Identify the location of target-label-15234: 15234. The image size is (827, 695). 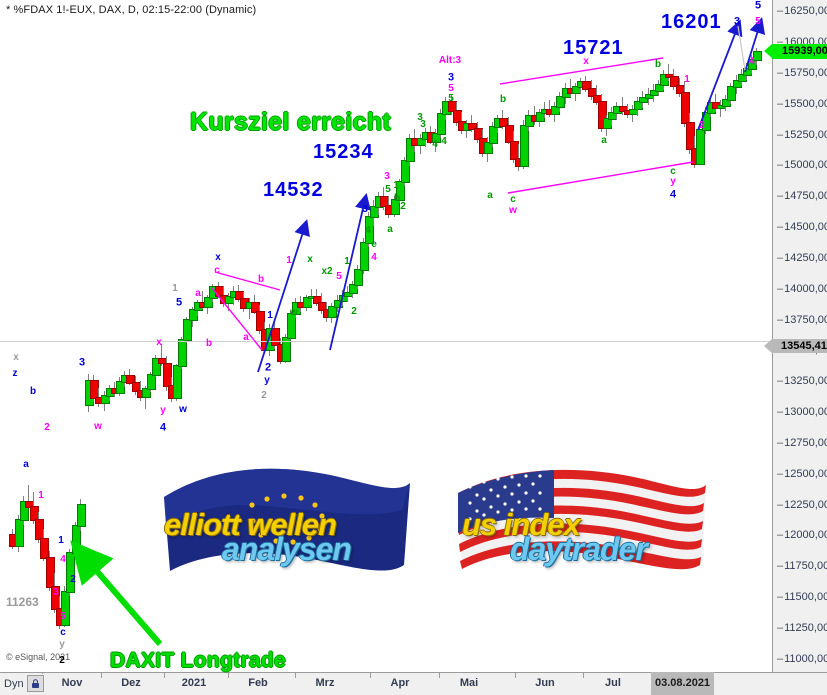
(343, 152).